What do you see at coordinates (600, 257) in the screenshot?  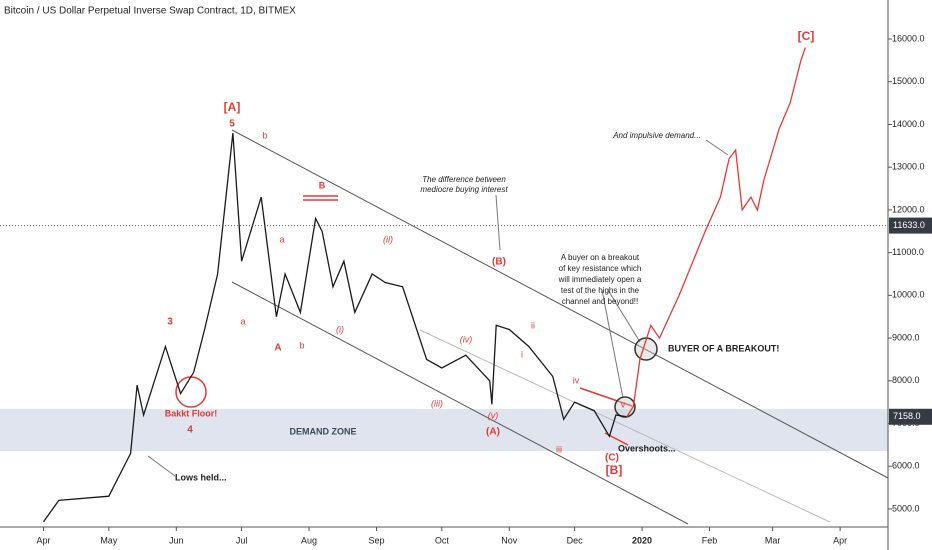 I see `annotation: A buyer on a breakout` at bounding box center [600, 257].